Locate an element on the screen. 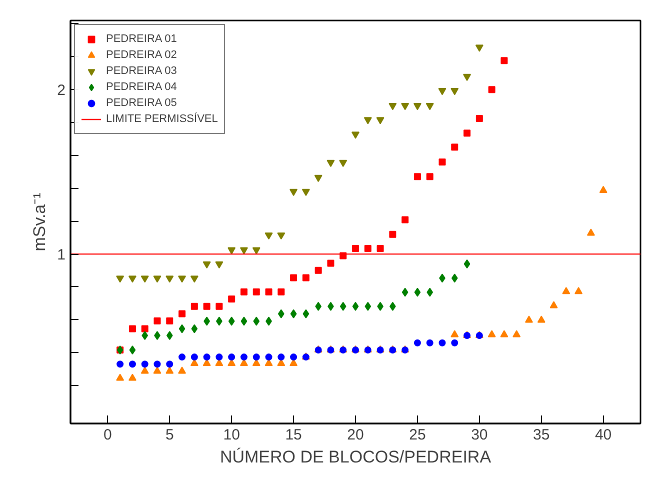 Image resolution: width=648 pixels, height=483 pixels. legend-label: PEDREIRA 01 is located at coordinates (141, 39).